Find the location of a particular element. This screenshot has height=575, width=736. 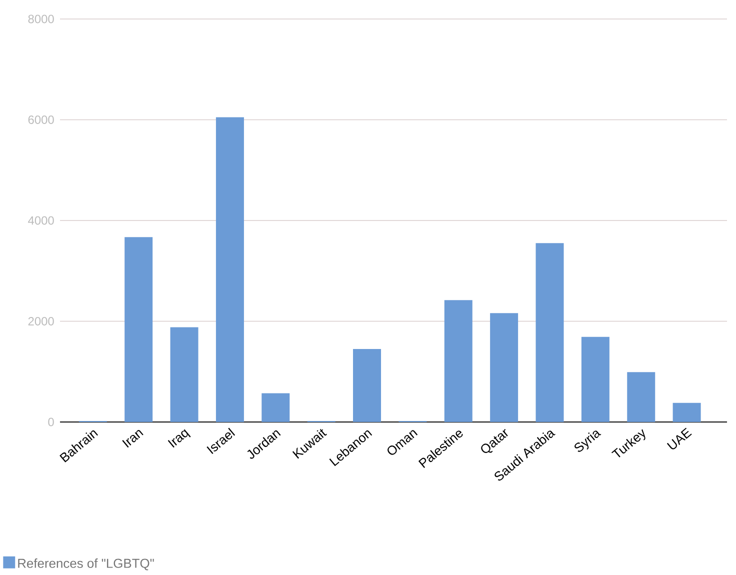

y-tick-label: 2000 is located at coordinates (41, 321).